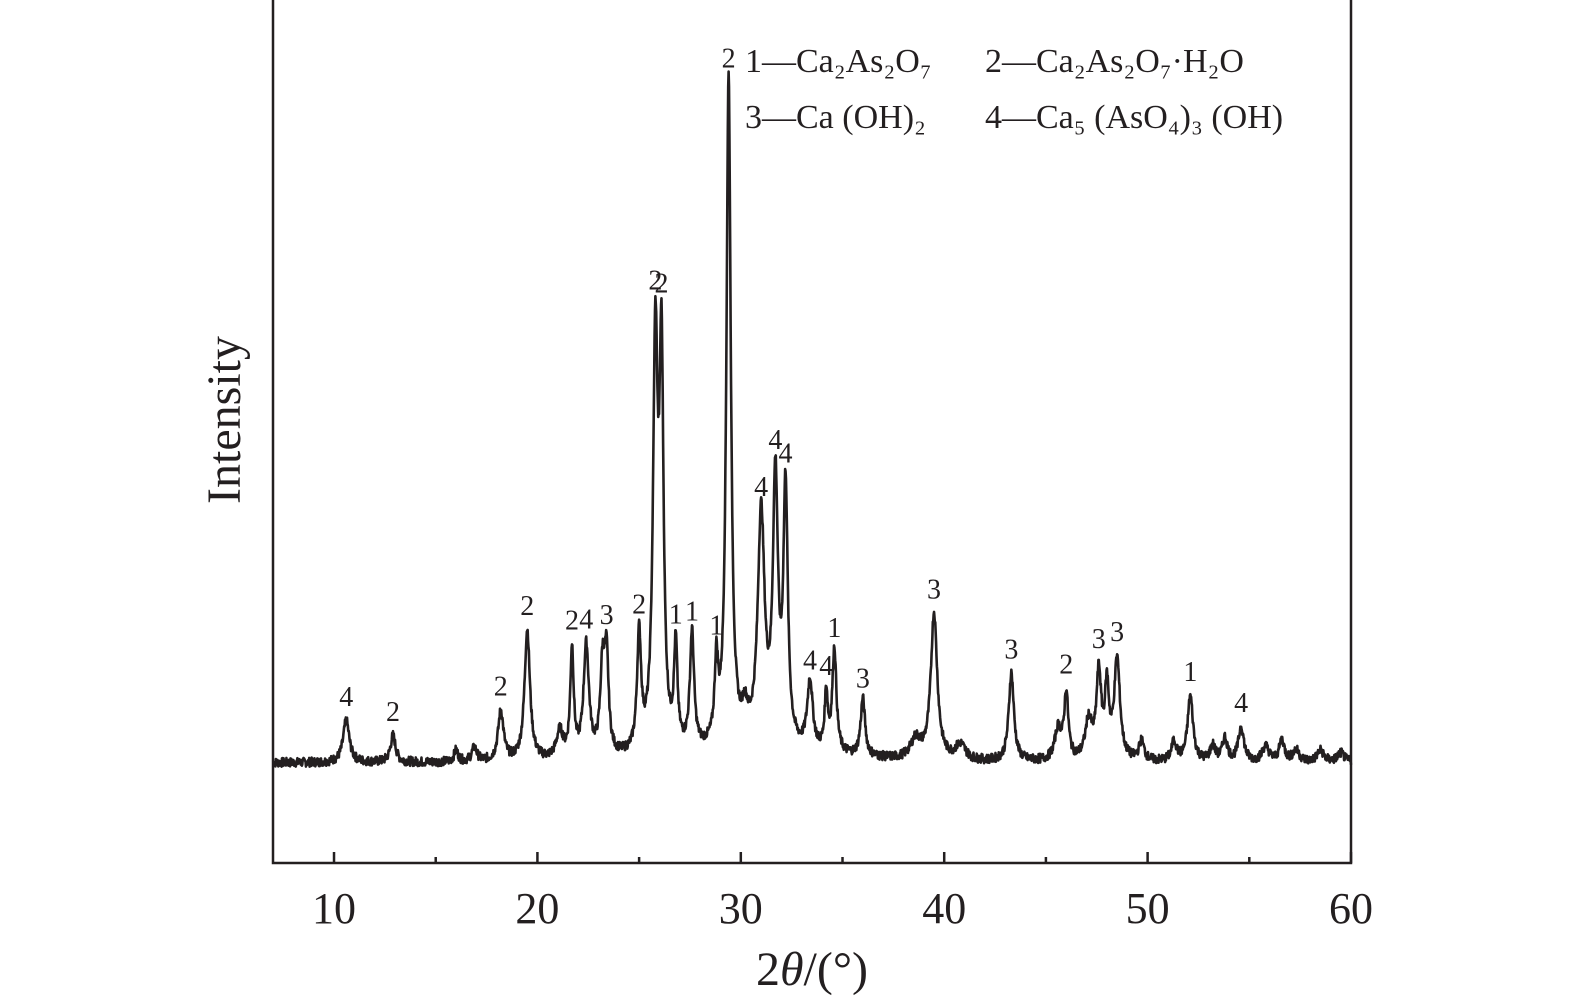 The image size is (1575, 1006). What do you see at coordinates (944, 908) in the screenshot?
I see `x-tick-label: 40` at bounding box center [944, 908].